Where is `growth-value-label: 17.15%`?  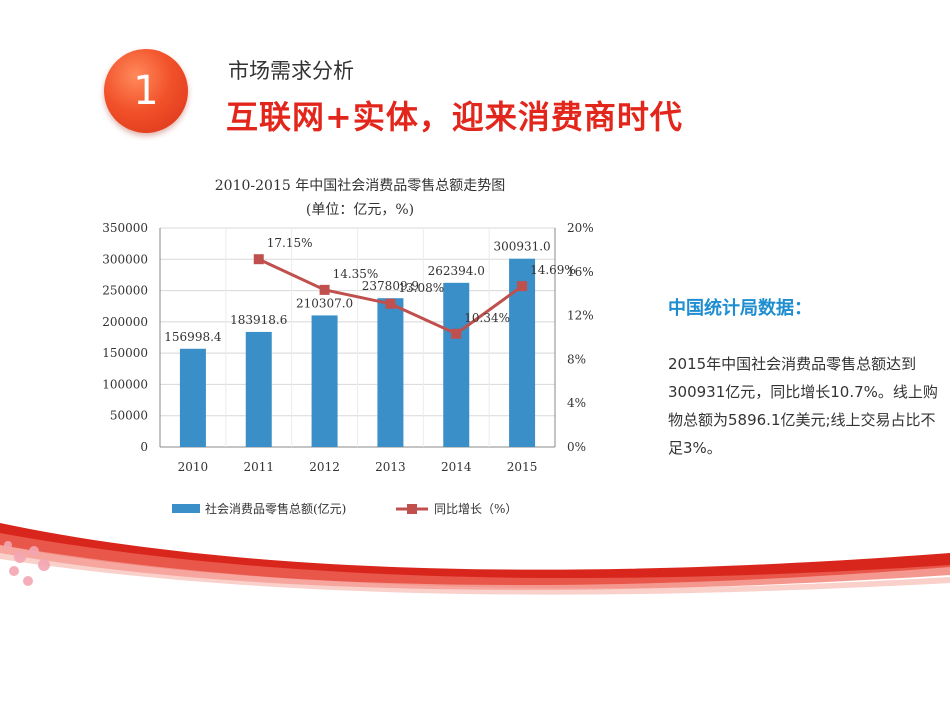
growth-value-label: 17.15% is located at coordinates (290, 243).